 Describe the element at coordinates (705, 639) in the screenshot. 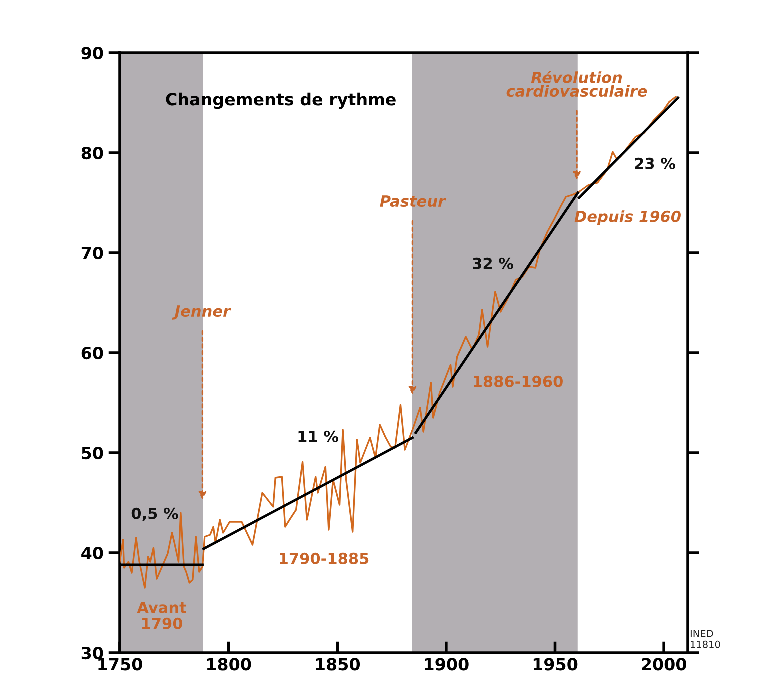

I see `text: INED 11810` at that location.